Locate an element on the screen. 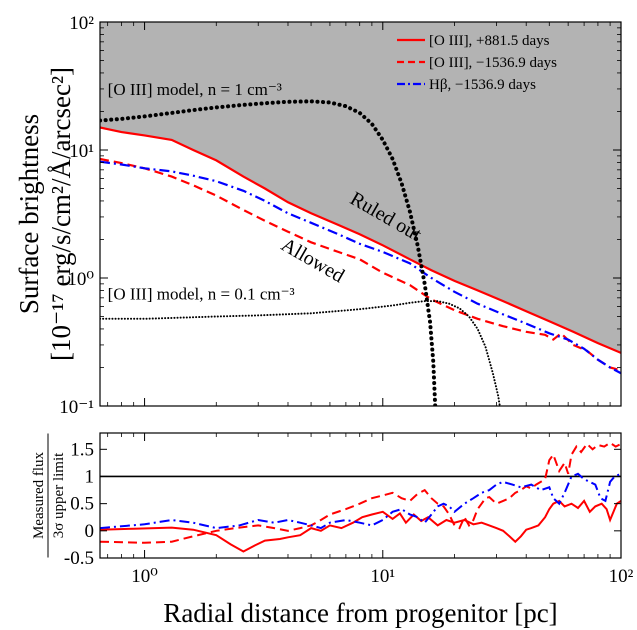 The height and width of the screenshot is (630, 637). top-ylabel-line1: Surface brightness is located at coordinates (29, 214).